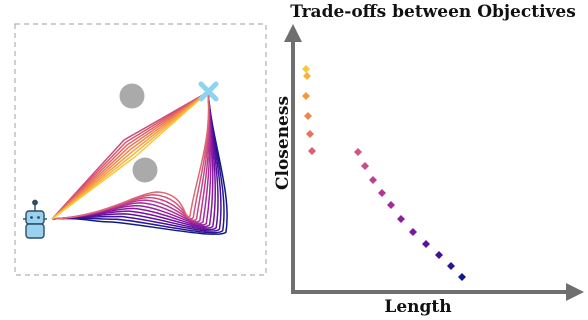  Describe the element at coordinates (145, 170) in the screenshot. I see `obstacle-lower` at that location.